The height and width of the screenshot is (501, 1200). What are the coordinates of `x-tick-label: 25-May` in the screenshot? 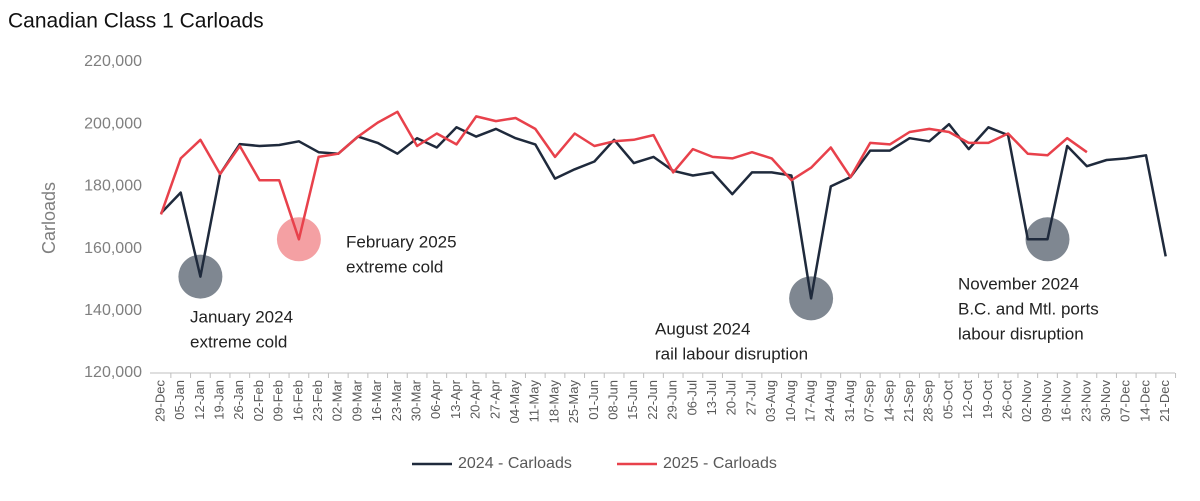 It's located at (573, 402).